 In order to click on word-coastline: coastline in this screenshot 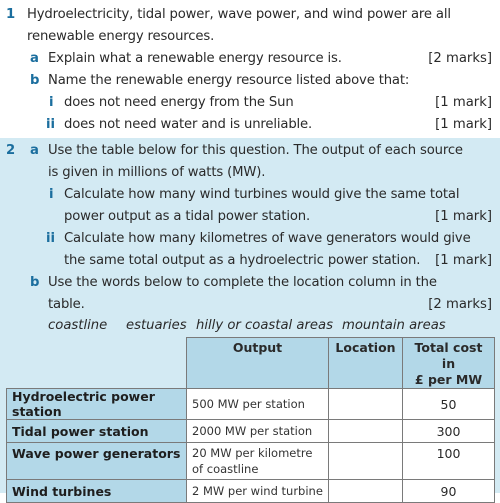, I will do `click(78, 325)`.